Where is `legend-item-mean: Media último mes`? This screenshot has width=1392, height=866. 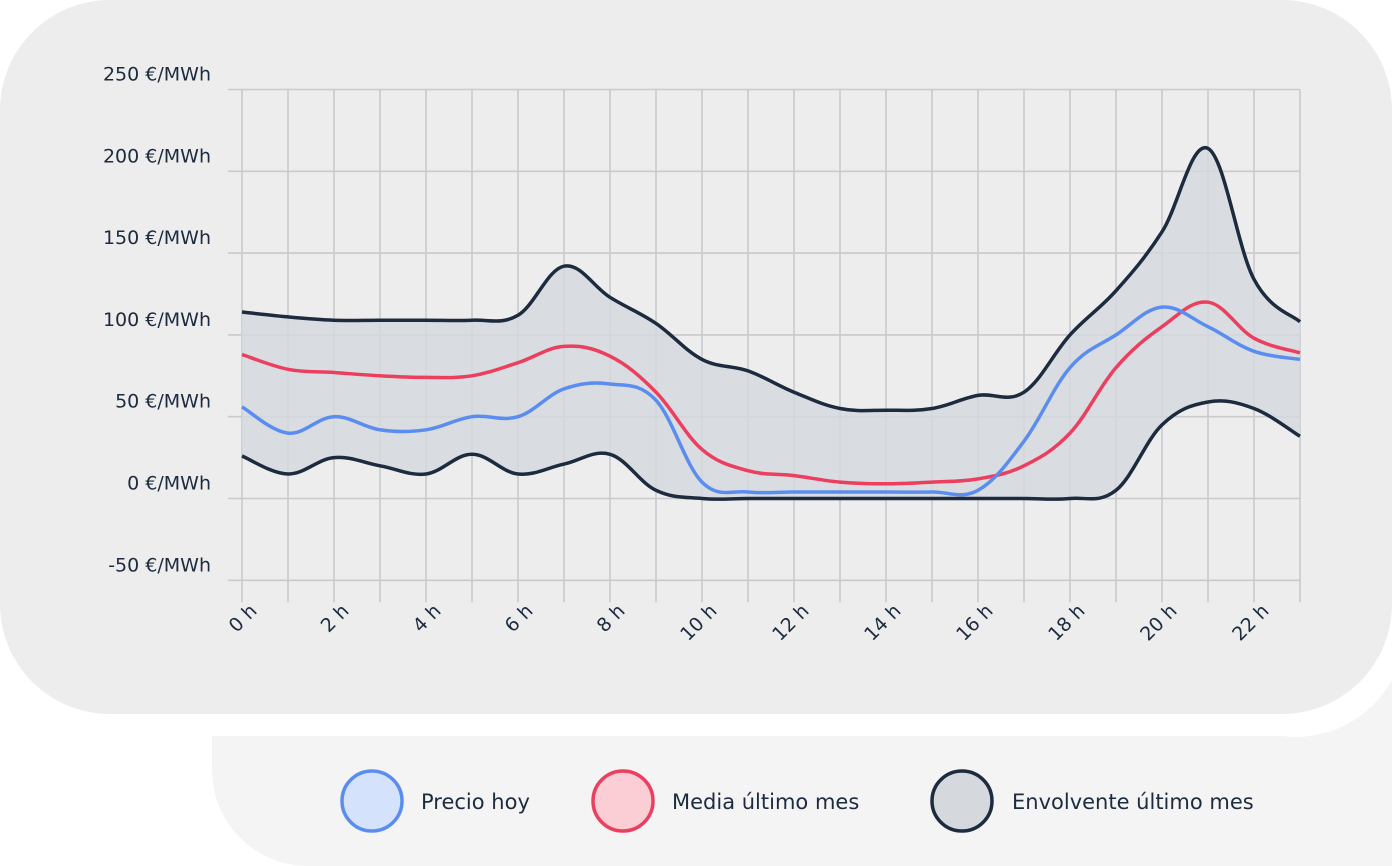 legend-item-mean: Media último mes is located at coordinates (725, 801).